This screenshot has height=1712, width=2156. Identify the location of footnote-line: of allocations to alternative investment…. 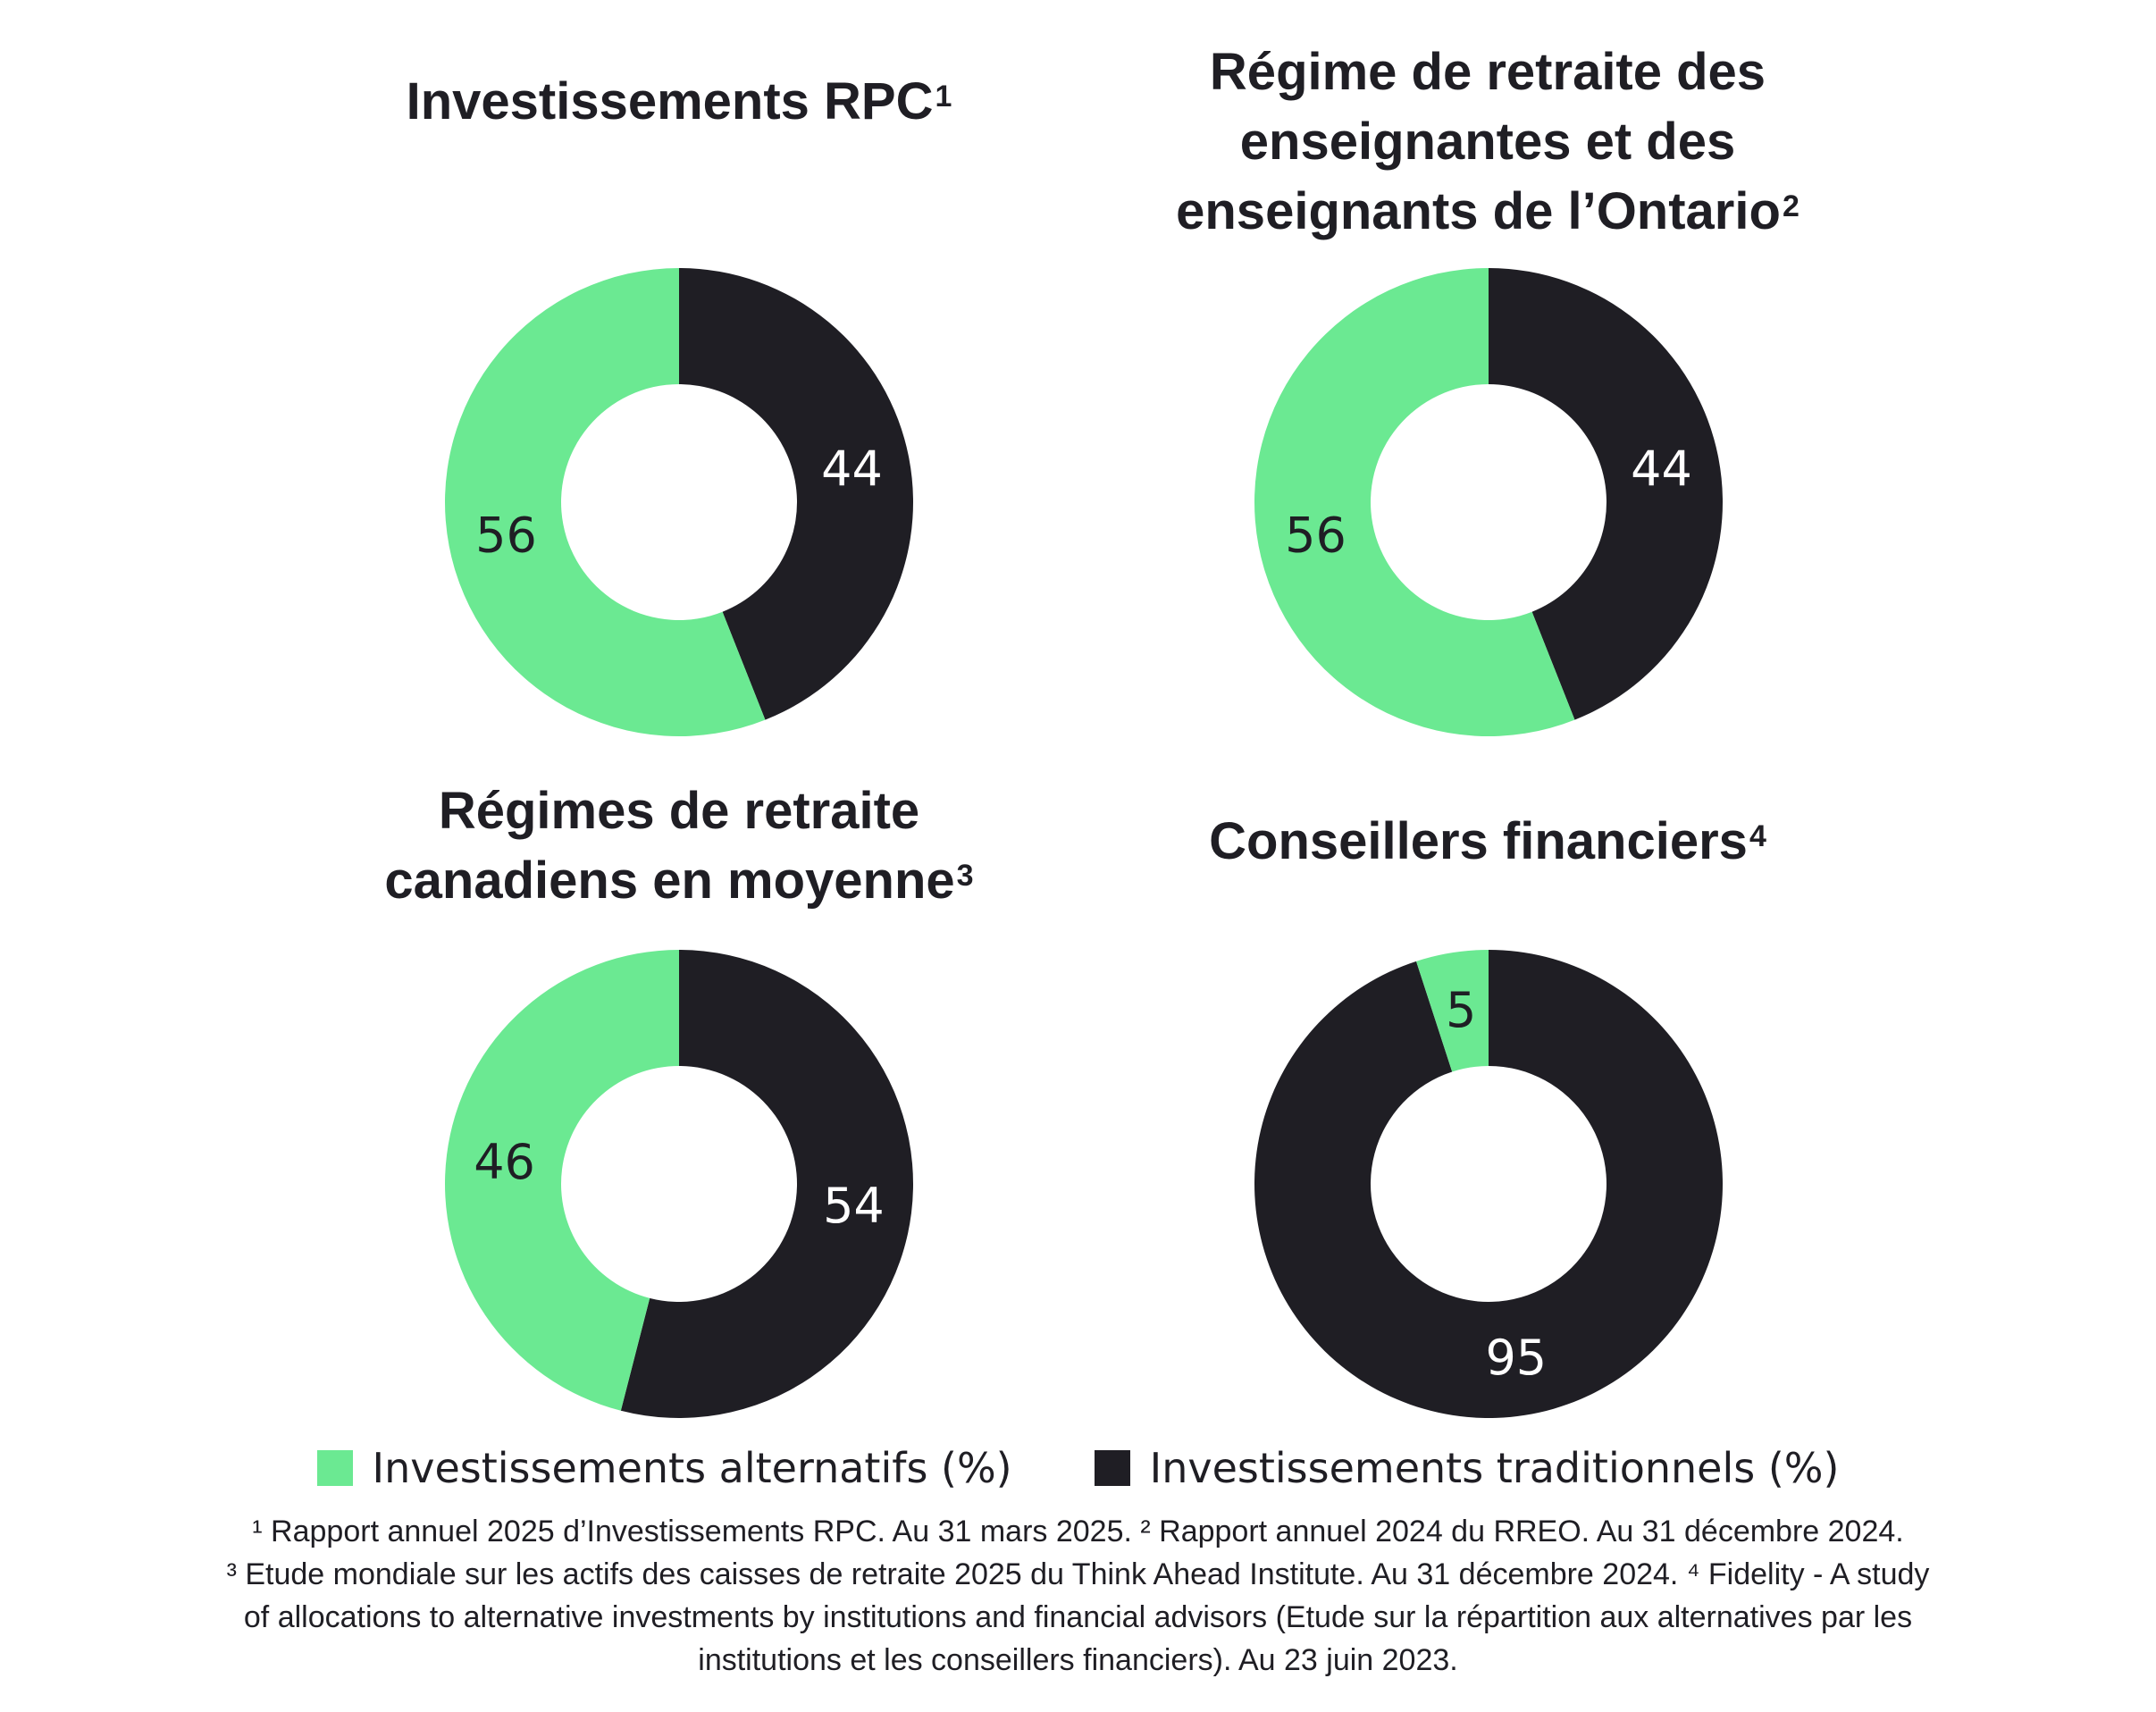
(1078, 1617).